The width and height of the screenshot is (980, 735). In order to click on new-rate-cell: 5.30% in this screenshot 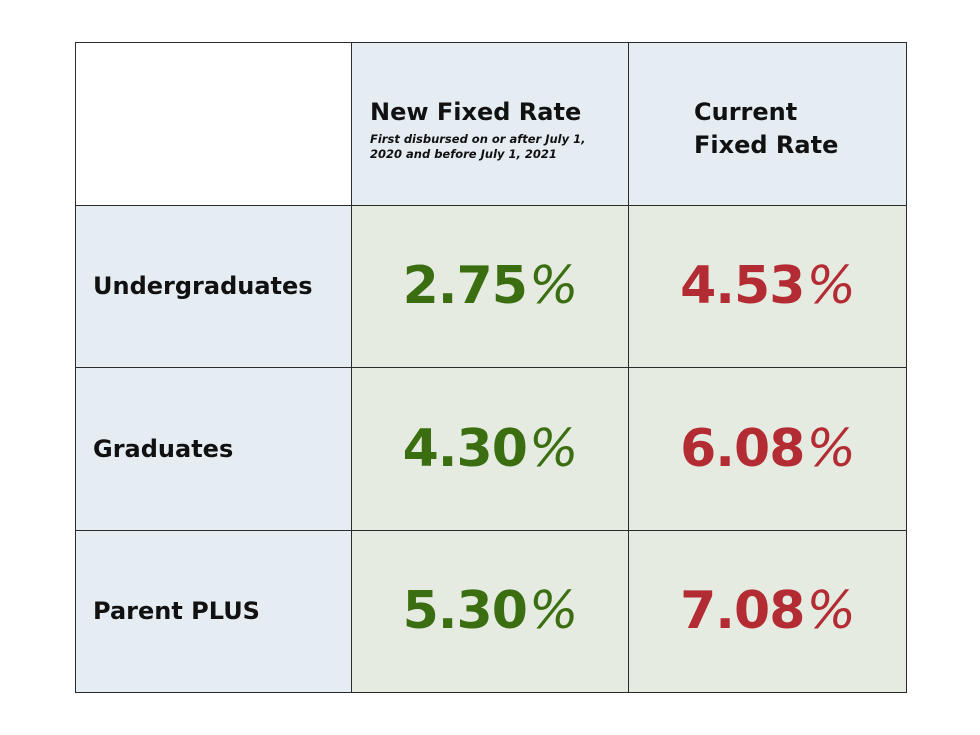, I will do `click(490, 611)`.